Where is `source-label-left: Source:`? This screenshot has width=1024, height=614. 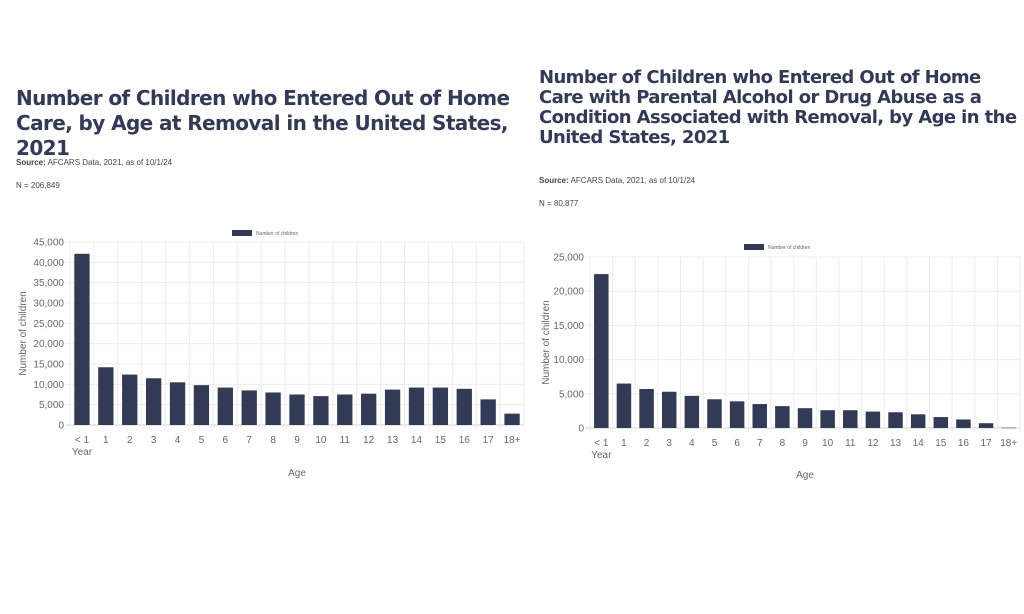 source-label-left: Source: is located at coordinates (31, 162).